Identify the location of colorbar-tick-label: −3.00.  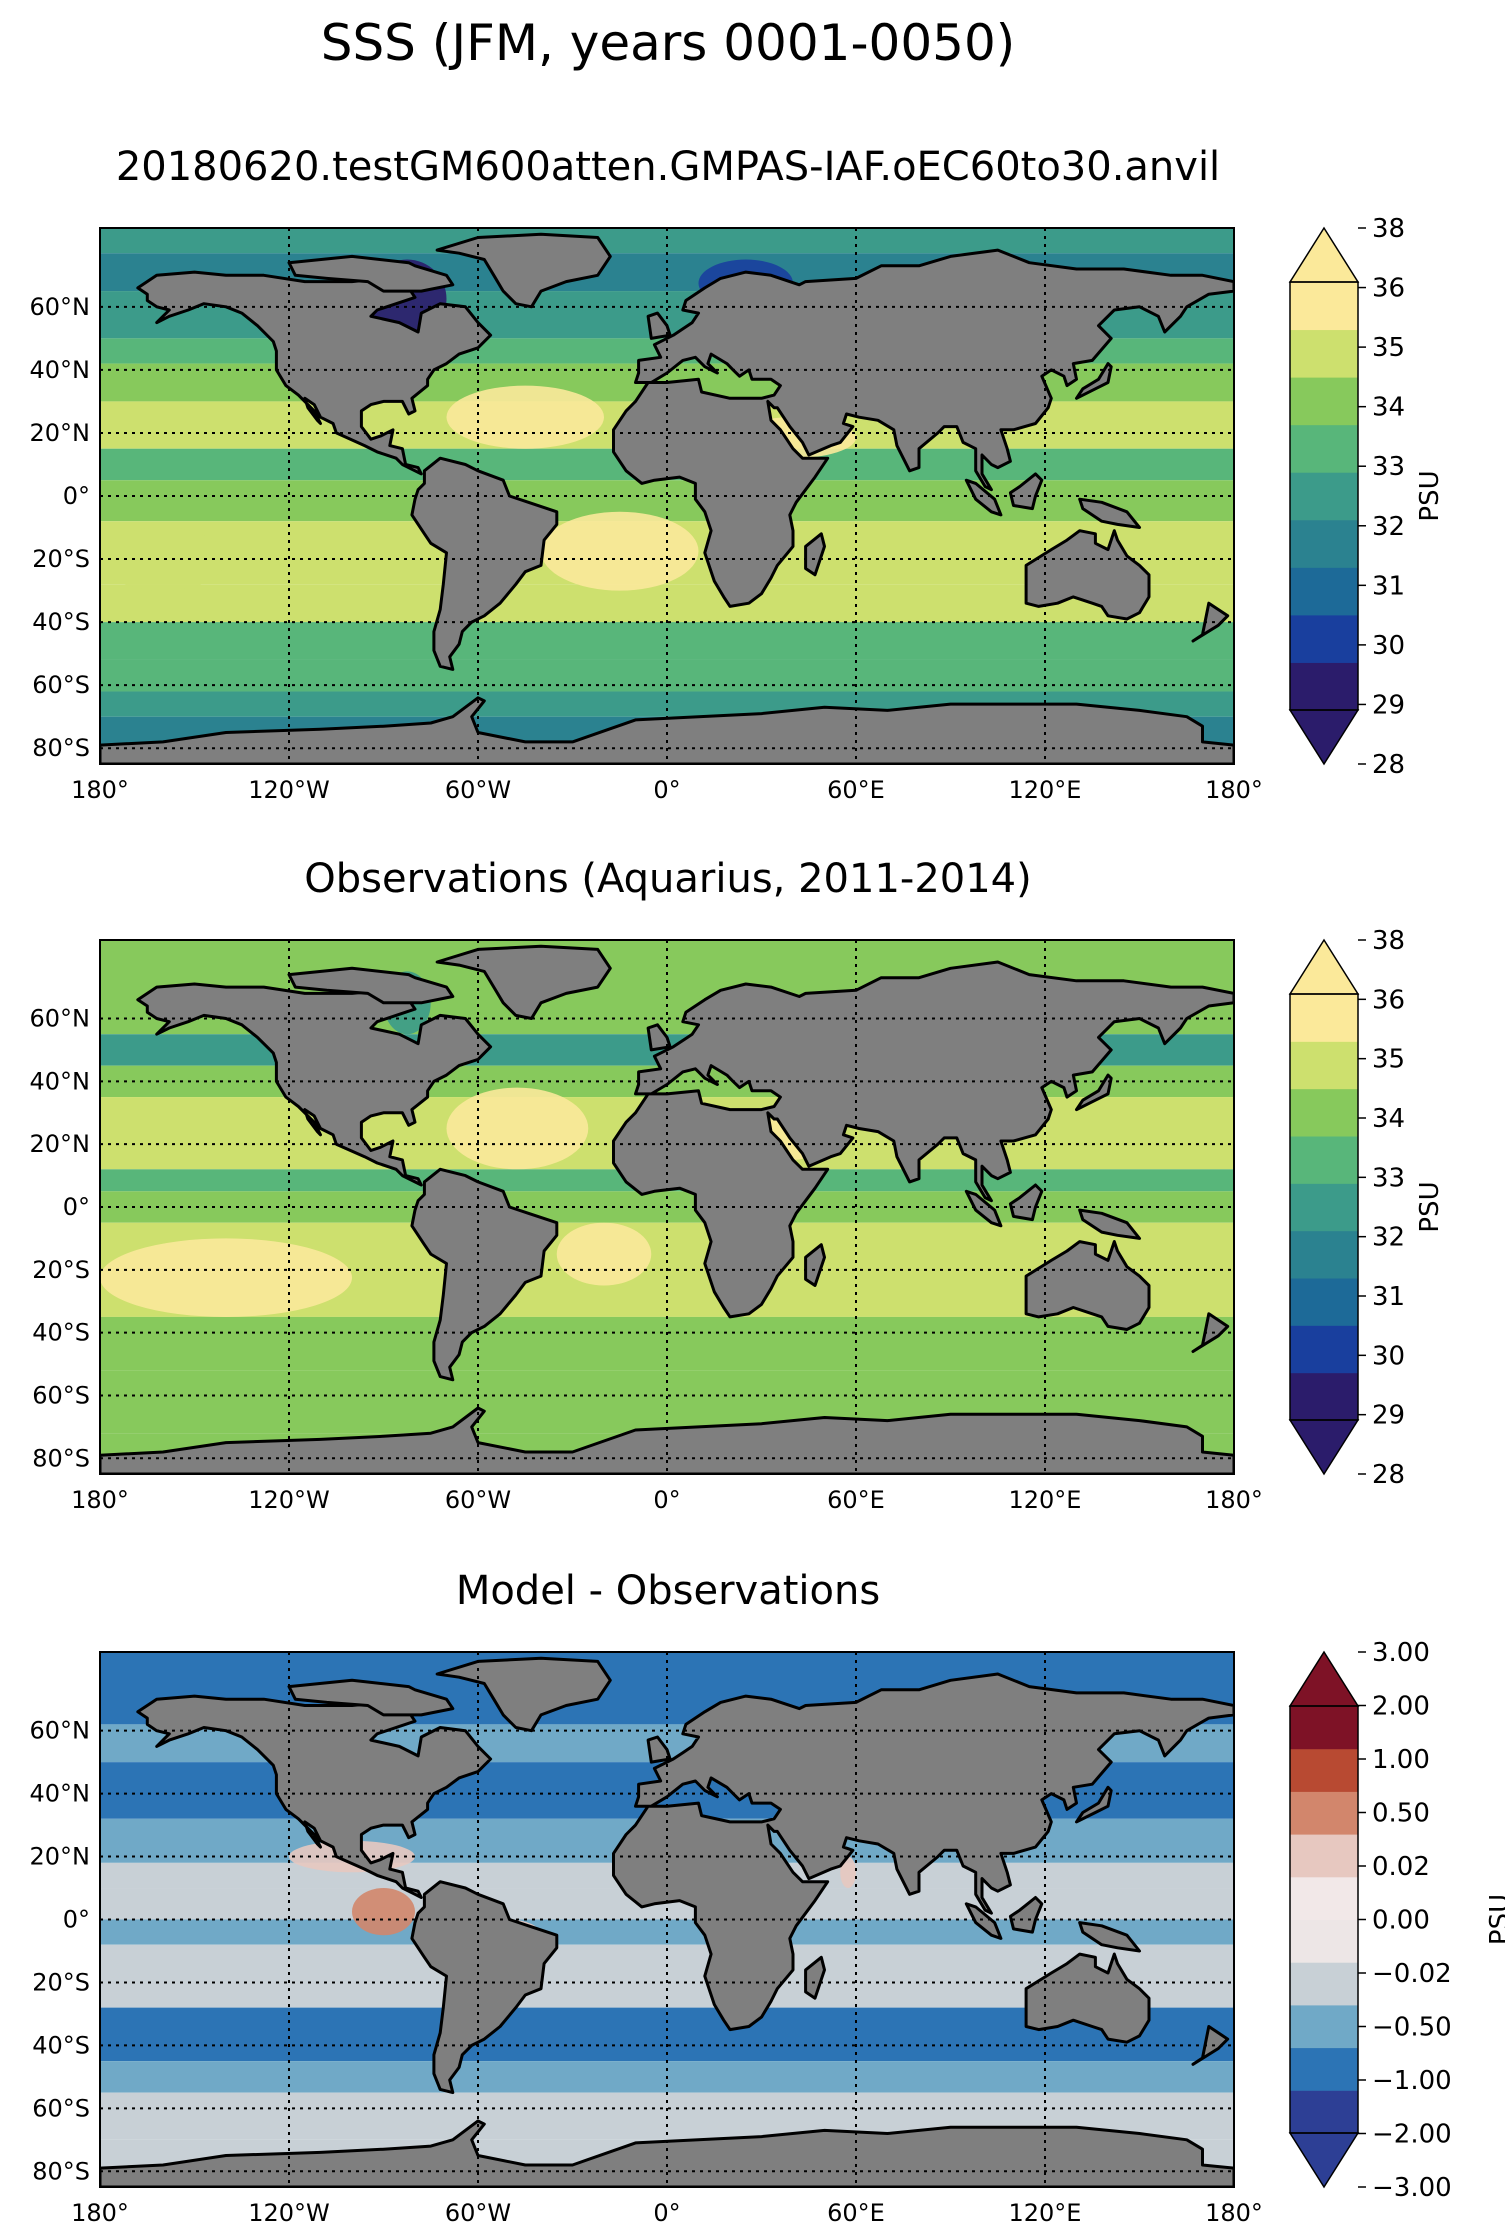
(1412, 2188).